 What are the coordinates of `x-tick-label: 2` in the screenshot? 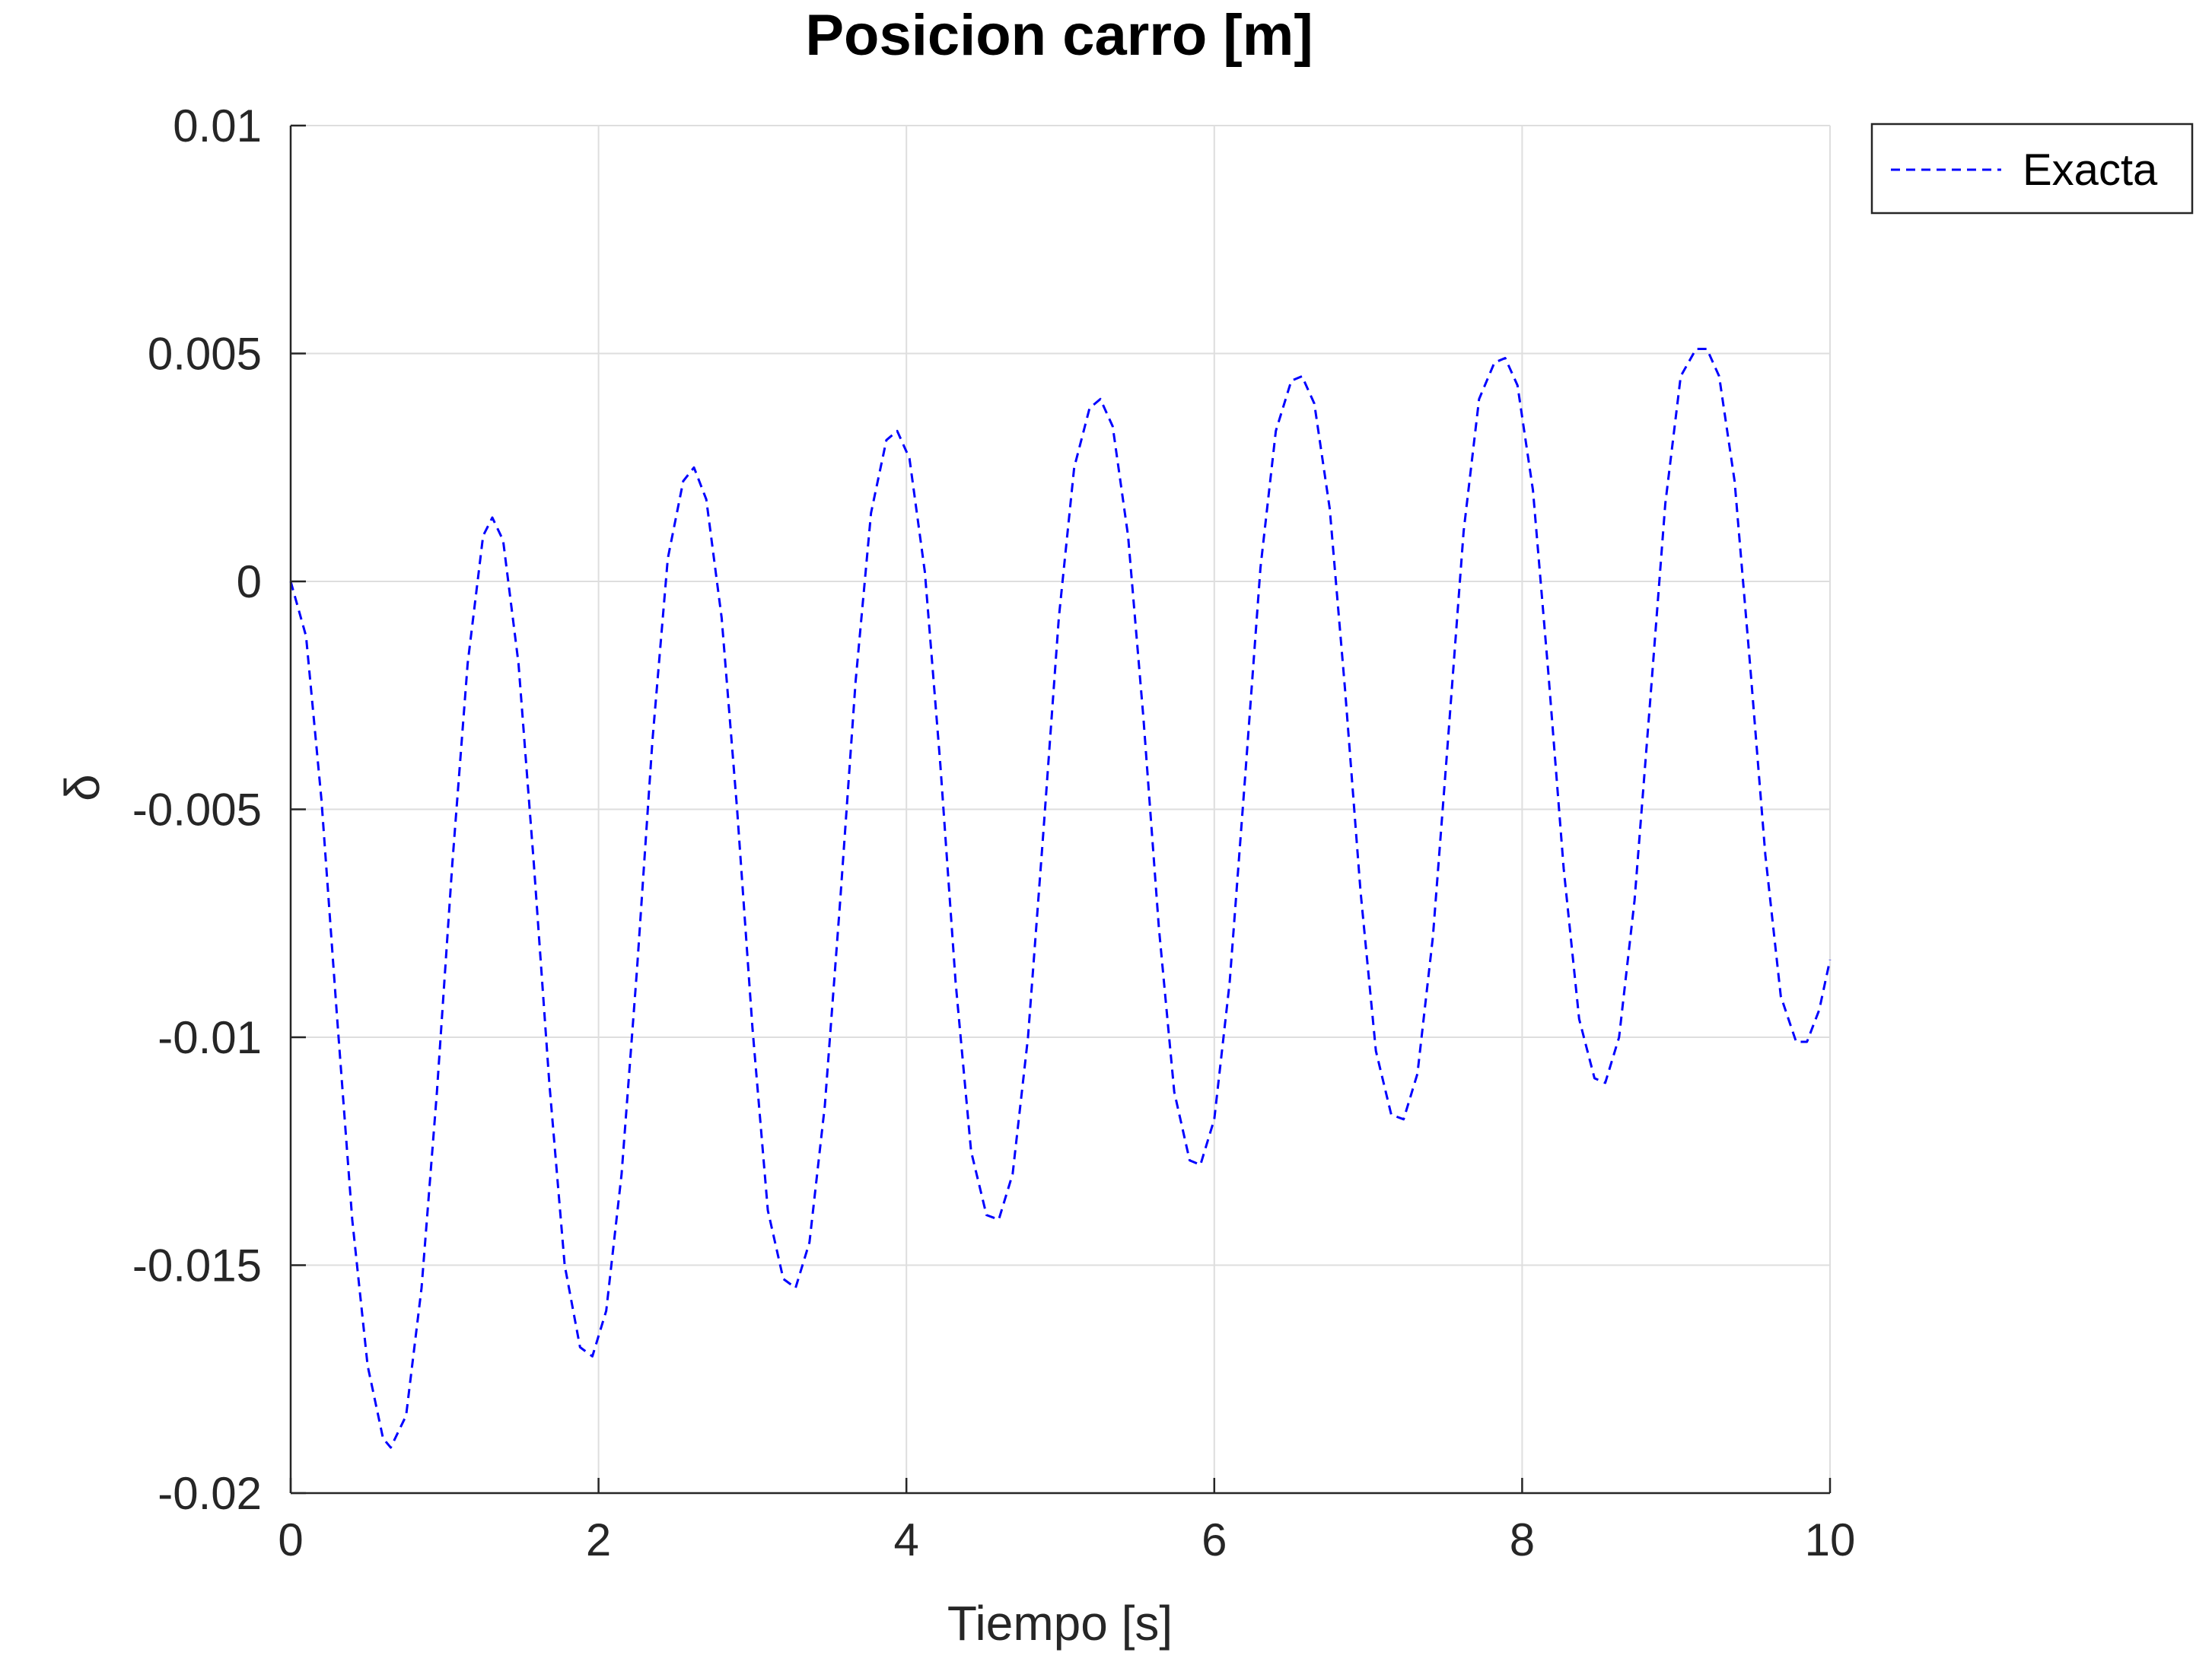 It's located at (598, 1539).